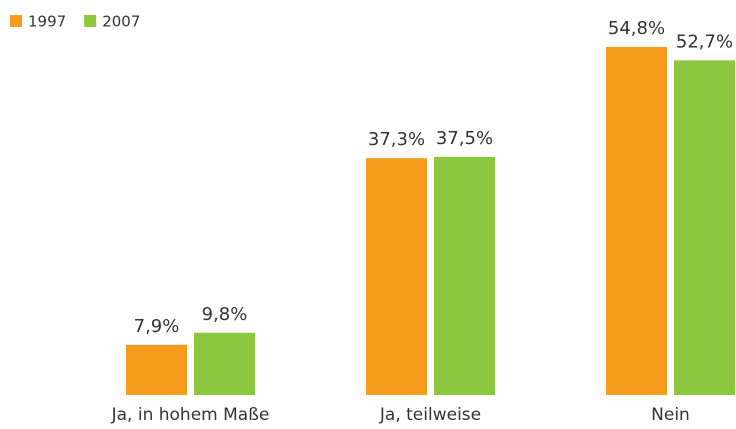  What do you see at coordinates (225, 314) in the screenshot?
I see `value-label: 9,8%` at bounding box center [225, 314].